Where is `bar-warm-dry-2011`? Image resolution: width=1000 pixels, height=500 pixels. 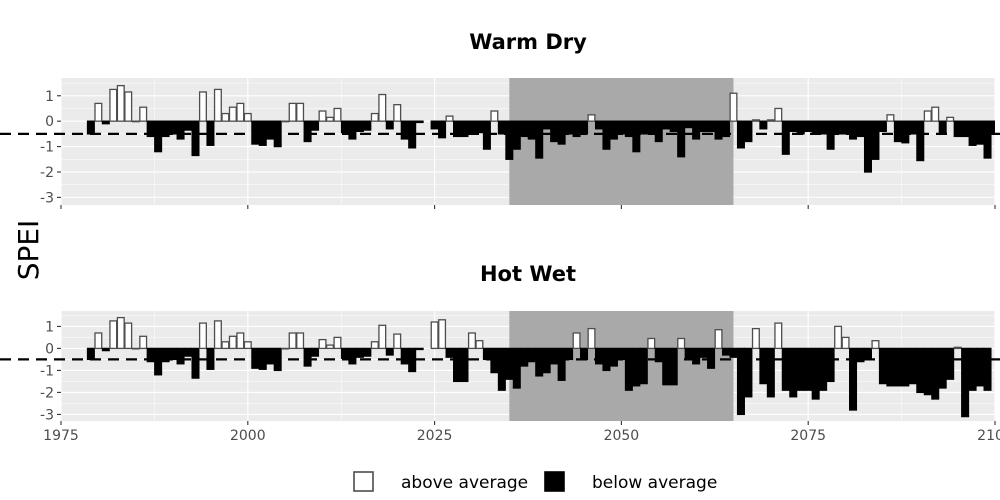
bar-warm-dry-2011 is located at coordinates (330, 119).